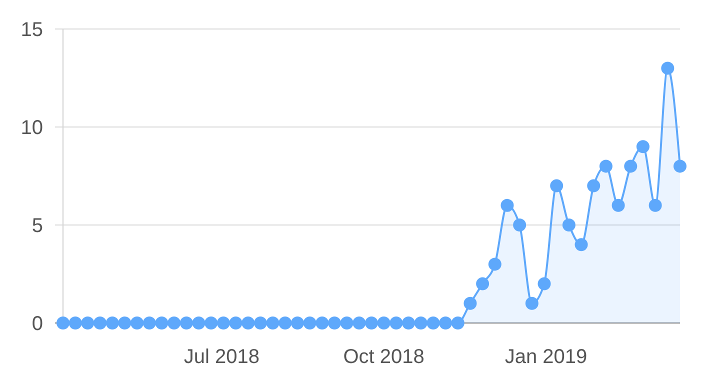 The width and height of the screenshot is (706, 388). Describe the element at coordinates (383, 357) in the screenshot. I see `x-tick-label: Oct 2018` at that location.